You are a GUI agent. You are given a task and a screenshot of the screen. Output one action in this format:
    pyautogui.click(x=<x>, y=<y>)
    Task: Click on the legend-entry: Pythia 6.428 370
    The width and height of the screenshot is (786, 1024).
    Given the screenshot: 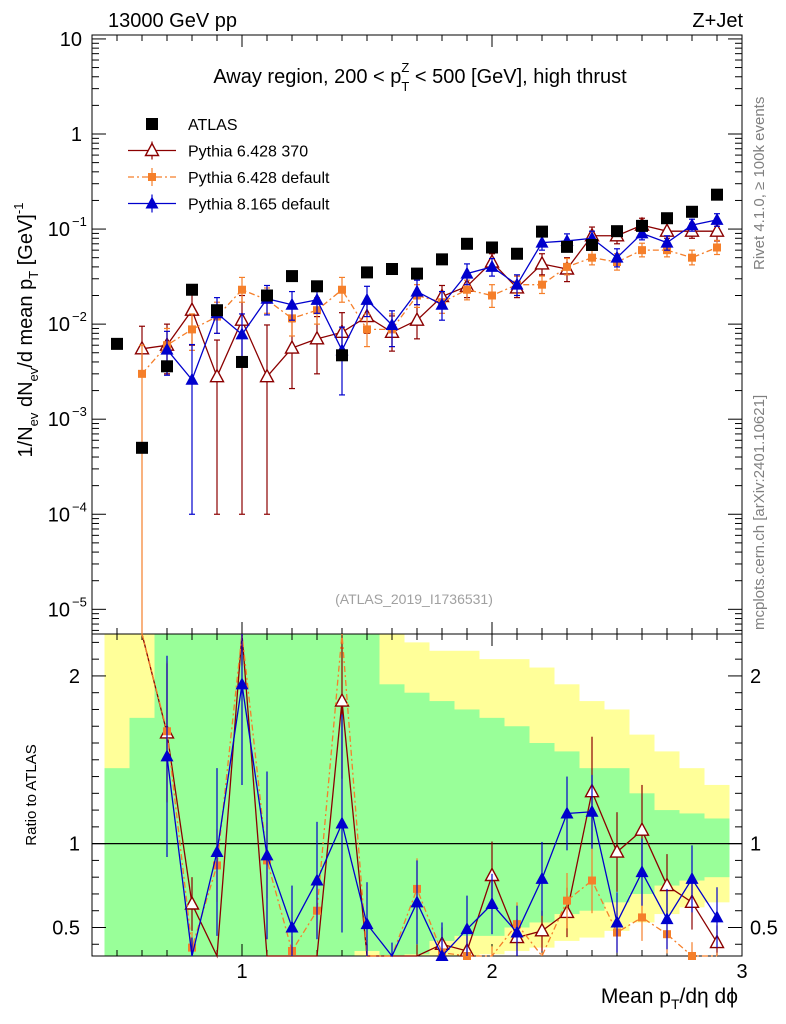 What is the action you would take?
    pyautogui.click(x=218, y=151)
    